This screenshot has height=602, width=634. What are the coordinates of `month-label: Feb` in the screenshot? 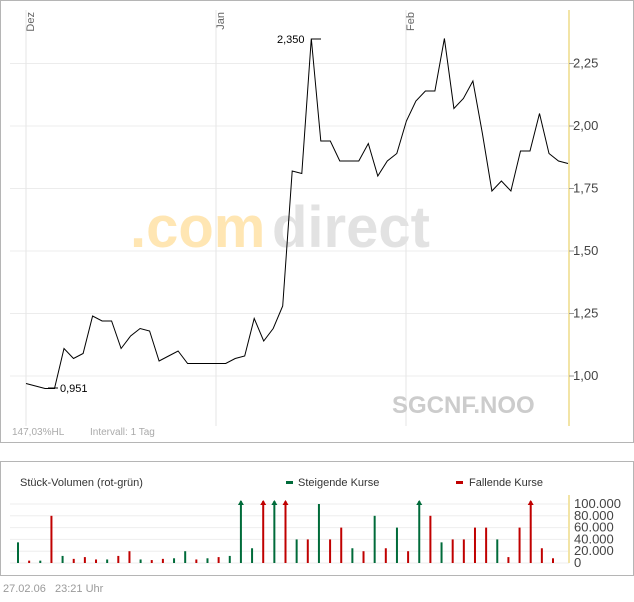 It's located at (411, 21).